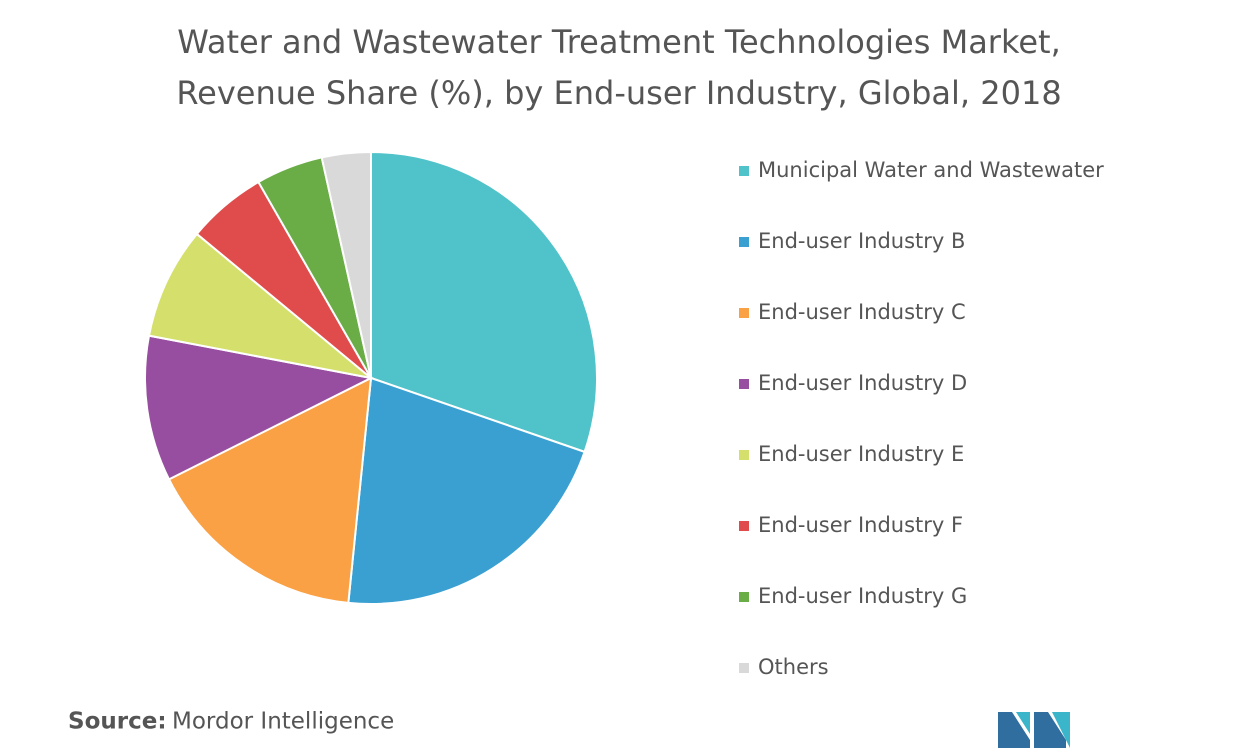 This screenshot has height=751, width=1238. Describe the element at coordinates (860, 525) in the screenshot. I see `legend-label: End-user Industry F` at that location.